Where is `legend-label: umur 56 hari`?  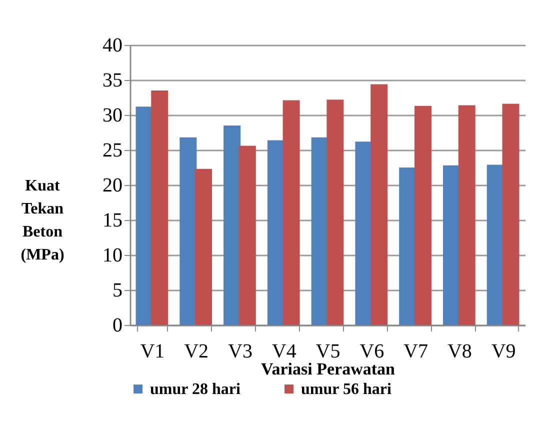 legend-label: umur 56 hari is located at coordinates (346, 389).